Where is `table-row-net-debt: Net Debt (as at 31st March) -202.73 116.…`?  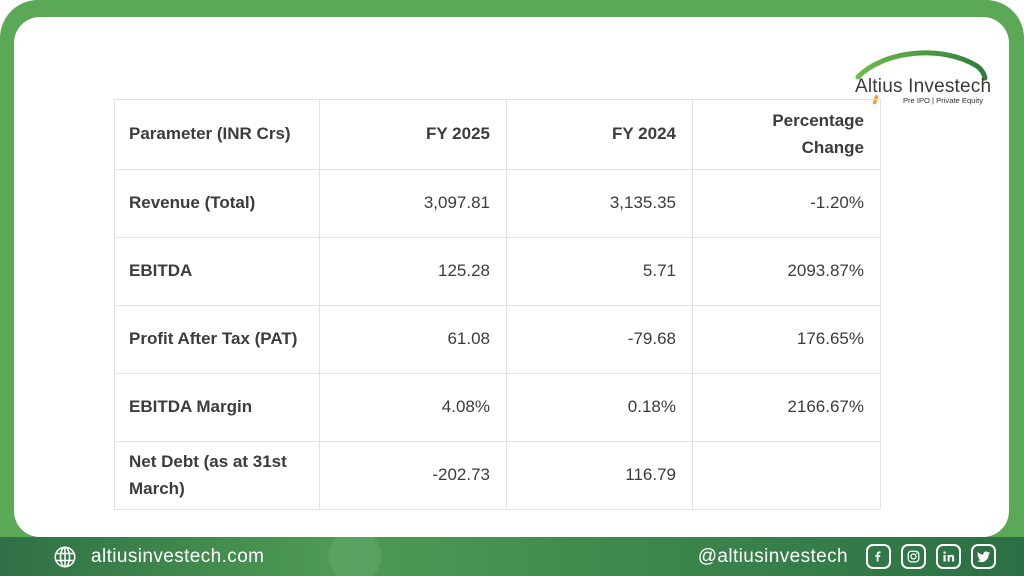 table-row-net-debt: Net Debt (as at 31st March) -202.73 116.… is located at coordinates (497, 475).